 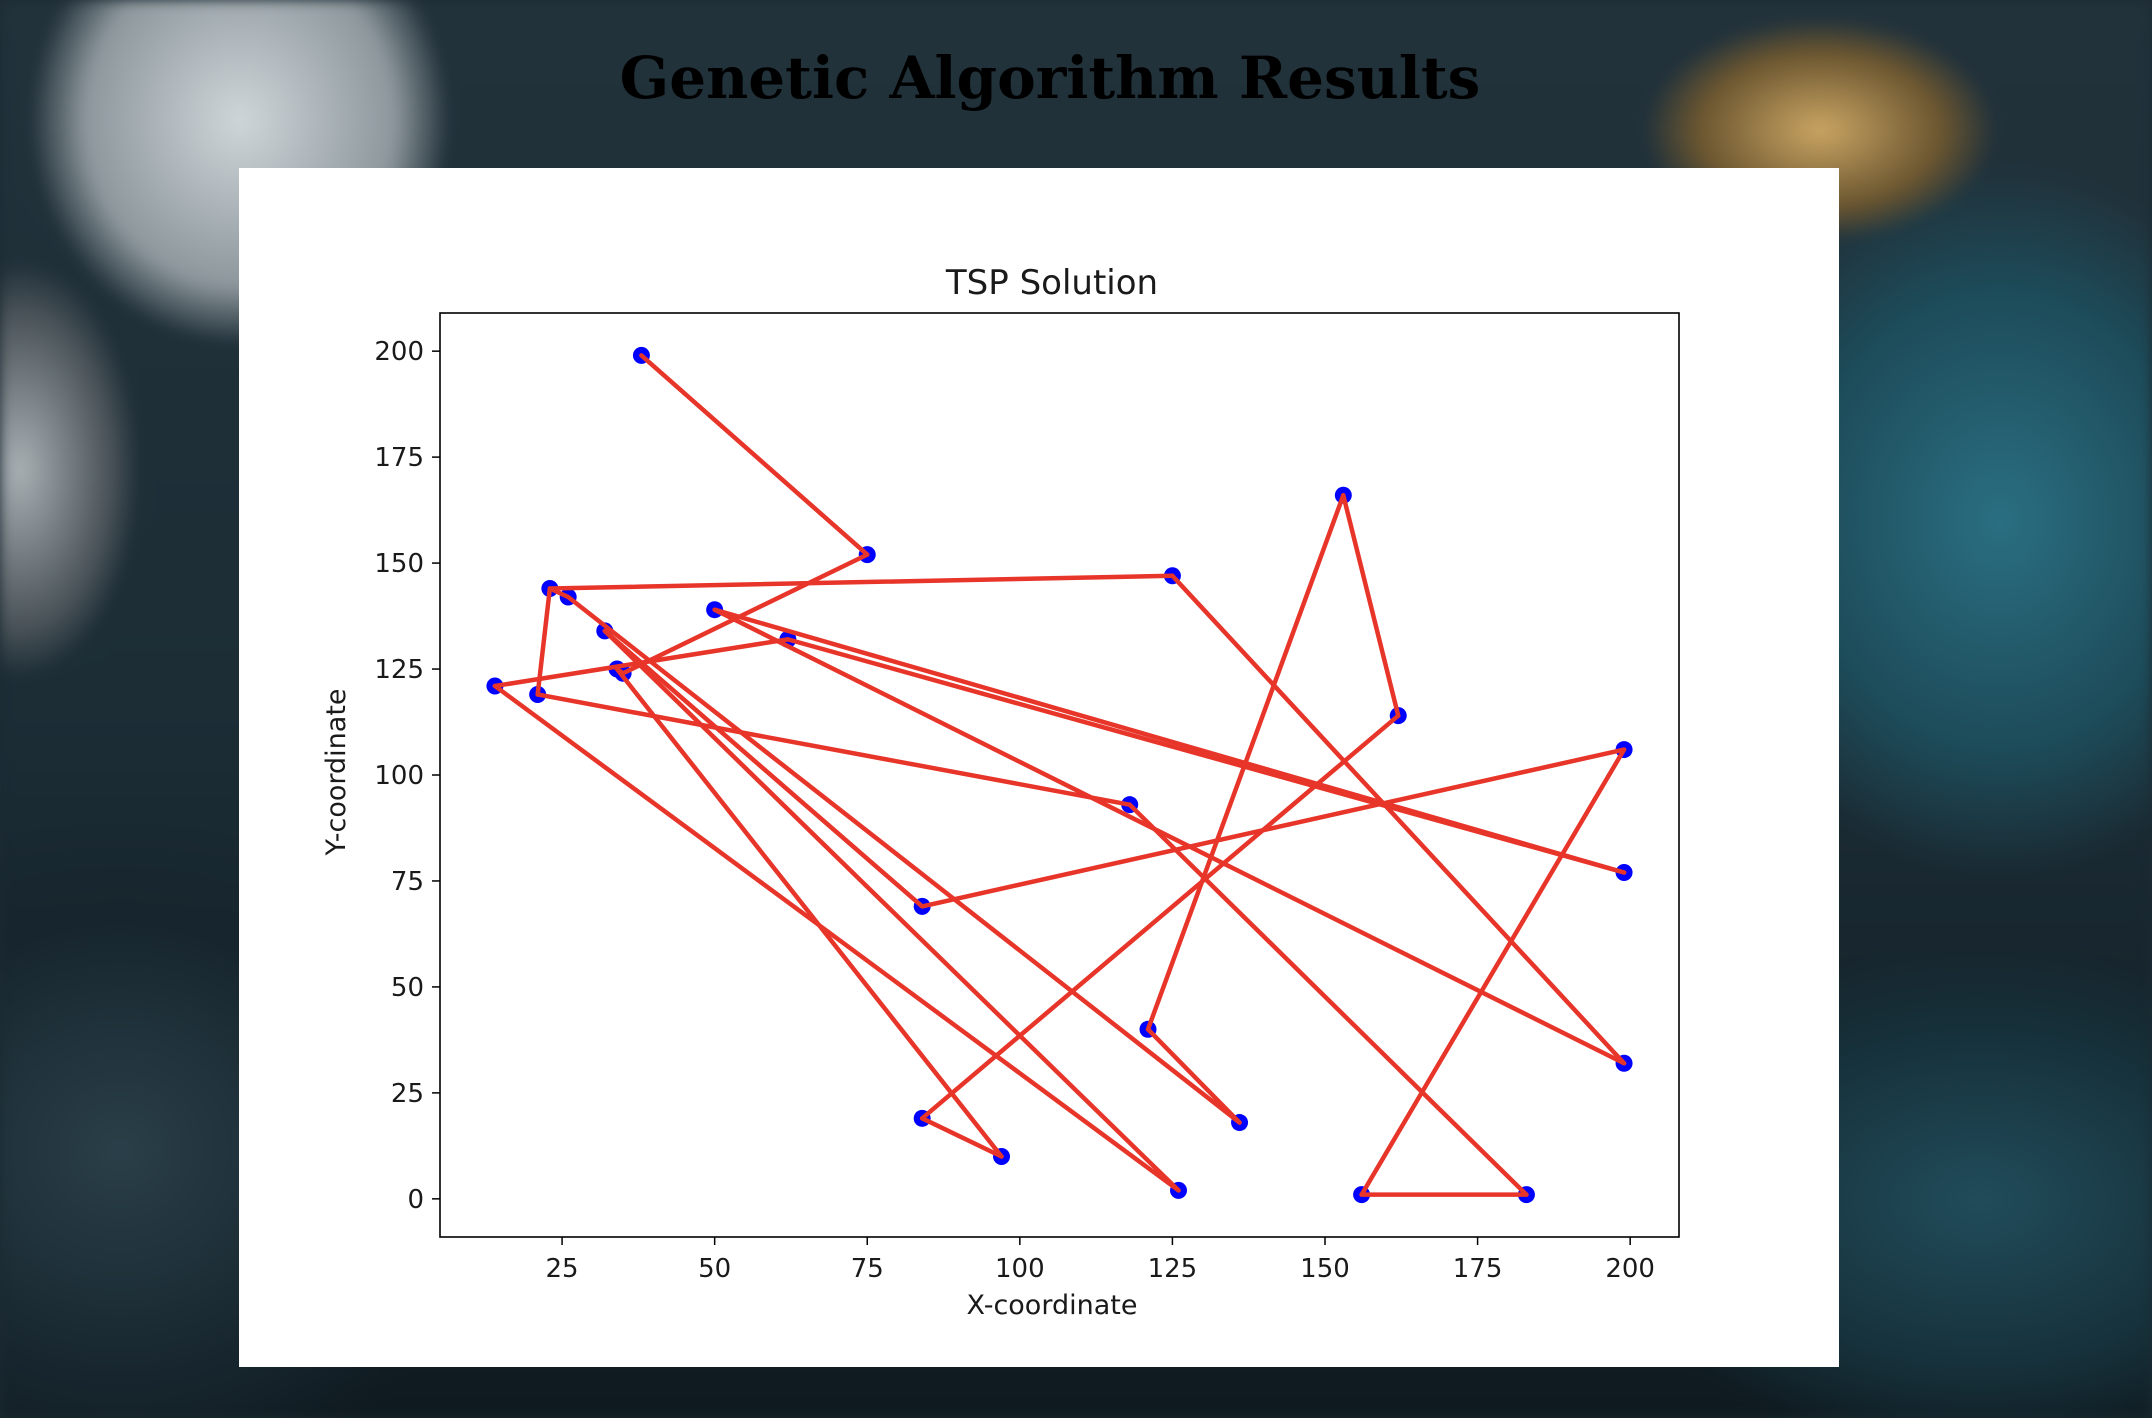 I want to click on page-title: Genetic Algorithm Results, so click(x=1050, y=78).